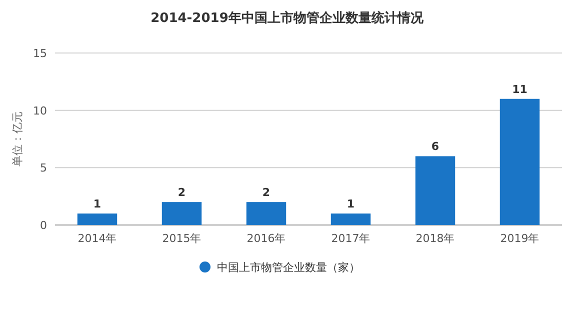 The image size is (575, 325). Describe the element at coordinates (288, 267) in the screenshot. I see `legend-label: 中国上市物管企业数量（家）` at that location.